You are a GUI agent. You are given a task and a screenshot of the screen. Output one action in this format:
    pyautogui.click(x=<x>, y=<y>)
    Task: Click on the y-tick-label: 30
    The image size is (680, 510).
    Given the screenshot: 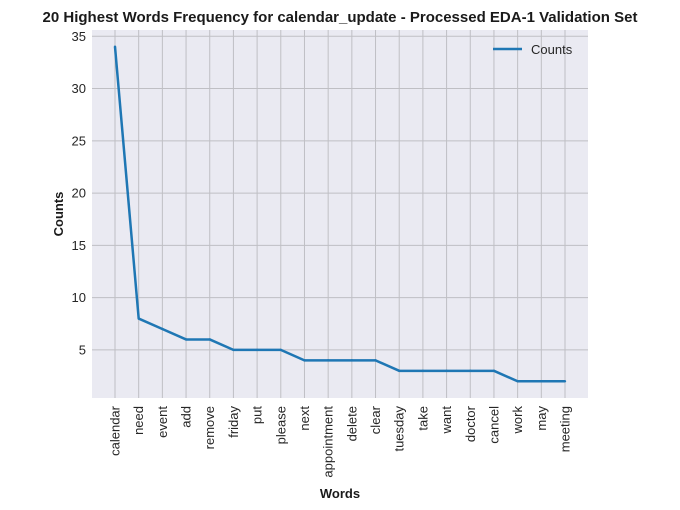 What is the action you would take?
    pyautogui.click(x=79, y=88)
    